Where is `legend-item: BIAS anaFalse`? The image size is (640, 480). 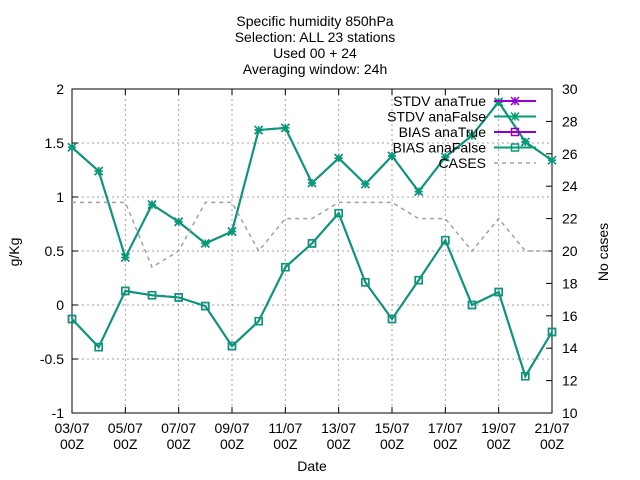 legend-item: BIAS anaFalse is located at coordinates (464, 148).